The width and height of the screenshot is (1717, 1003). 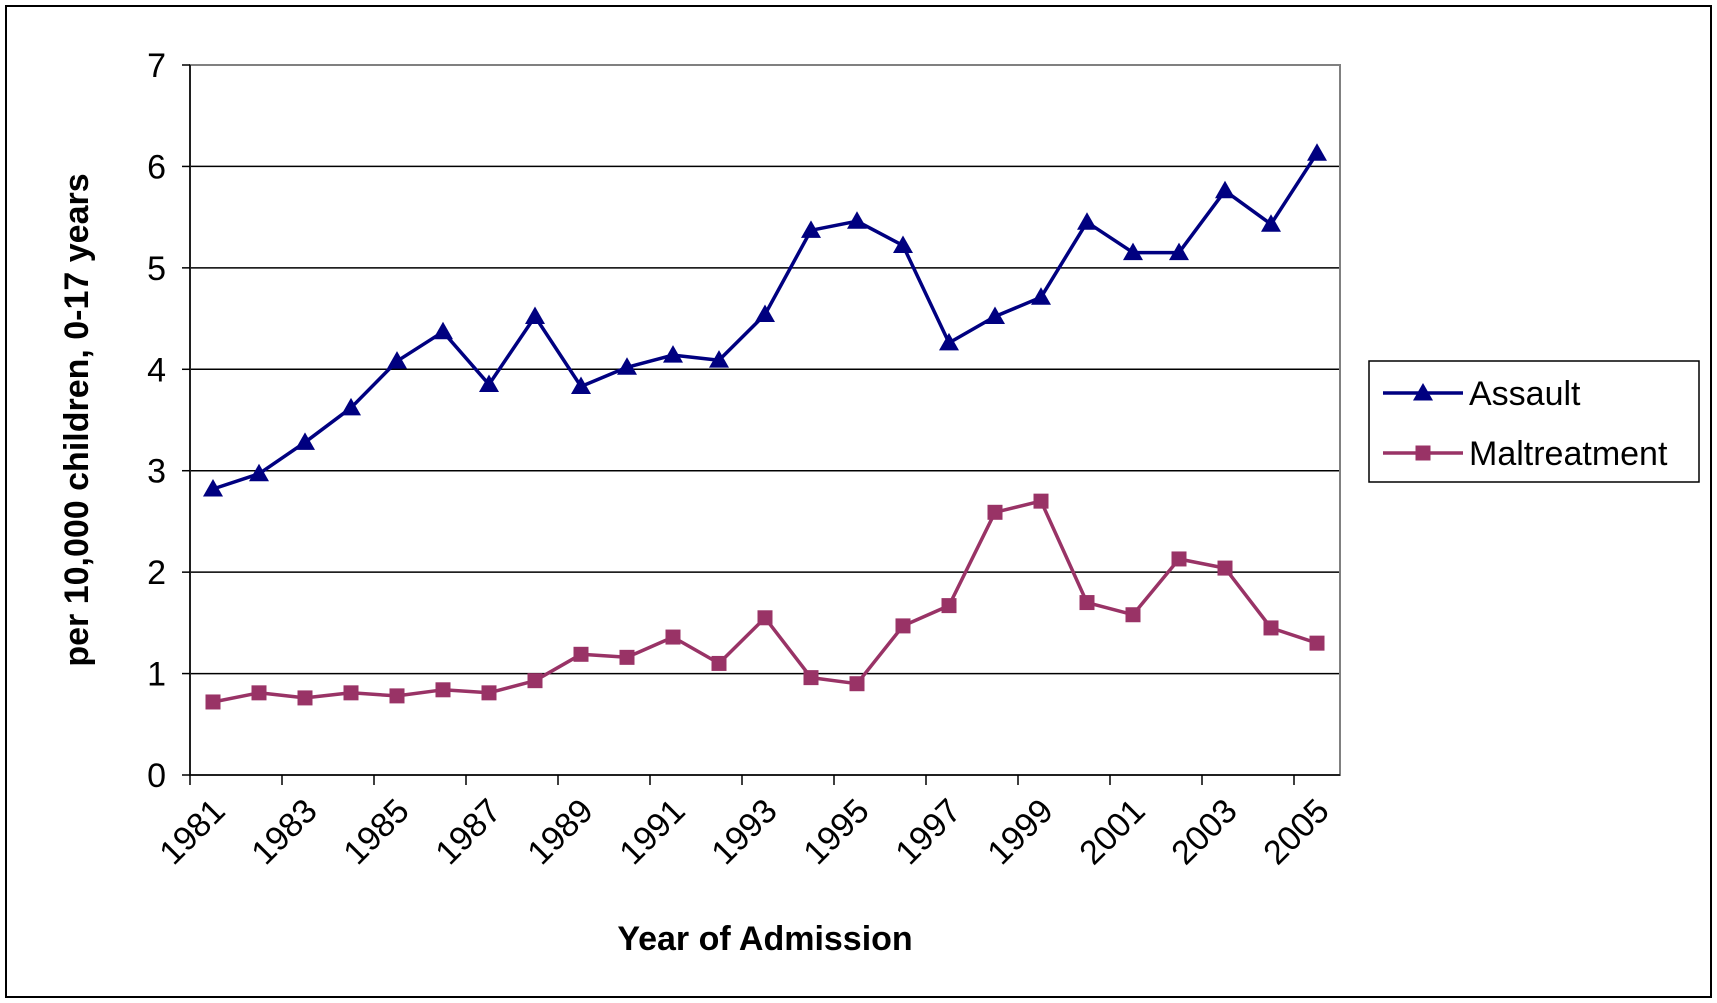 I want to click on legend-label: Maltreatment, so click(x=1568, y=454).